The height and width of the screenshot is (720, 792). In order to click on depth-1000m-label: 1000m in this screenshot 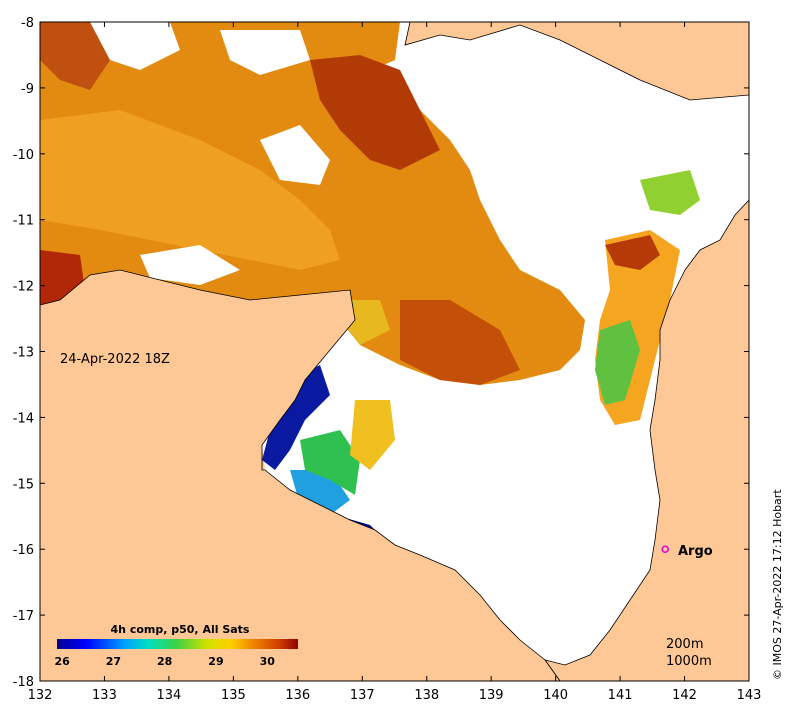, I will do `click(689, 661)`.